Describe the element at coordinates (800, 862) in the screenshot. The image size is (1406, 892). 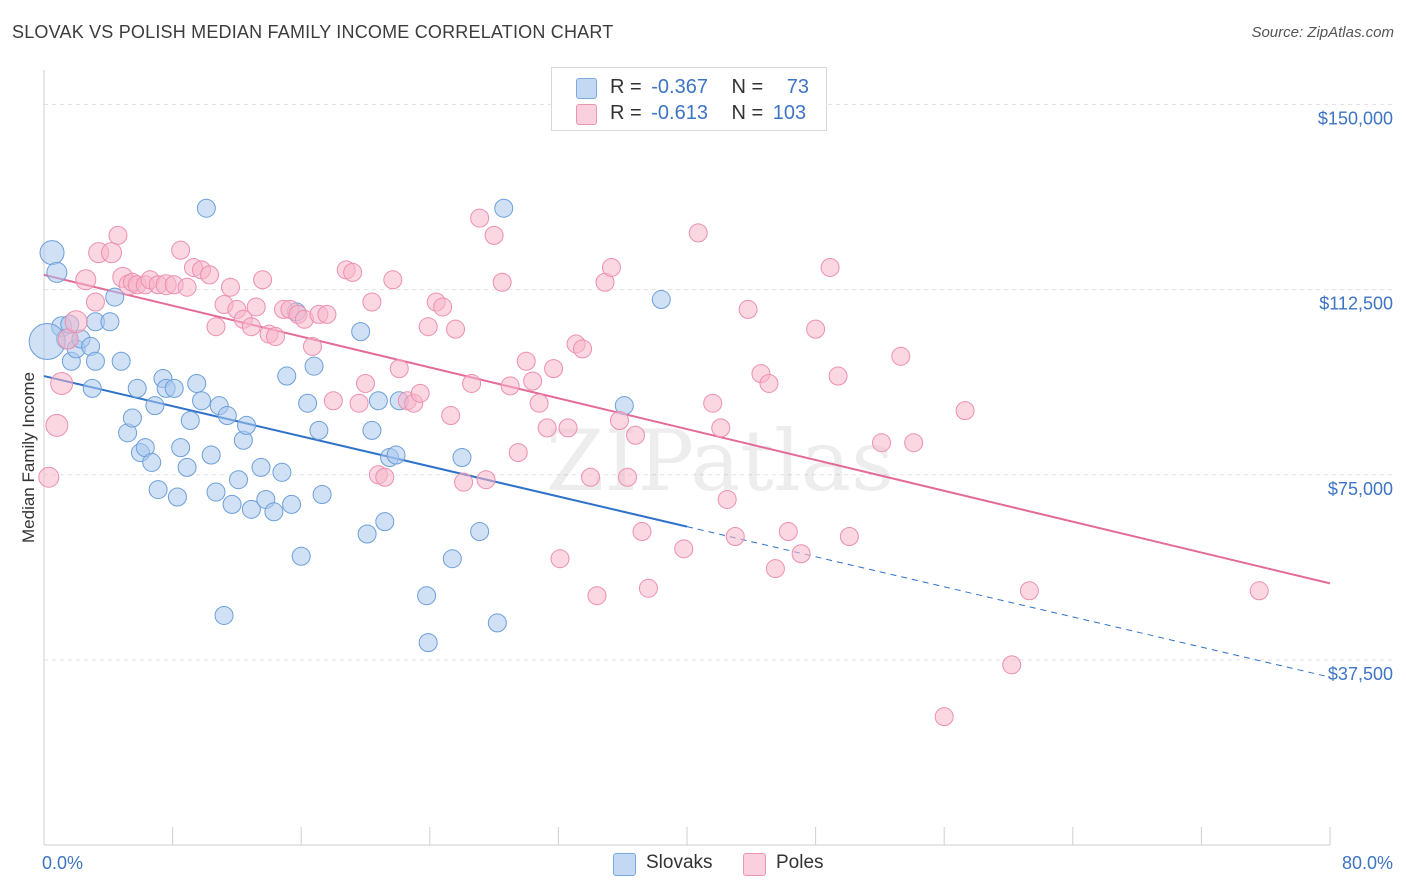
I see `bottom-legend-label-poles: Poles` at that location.